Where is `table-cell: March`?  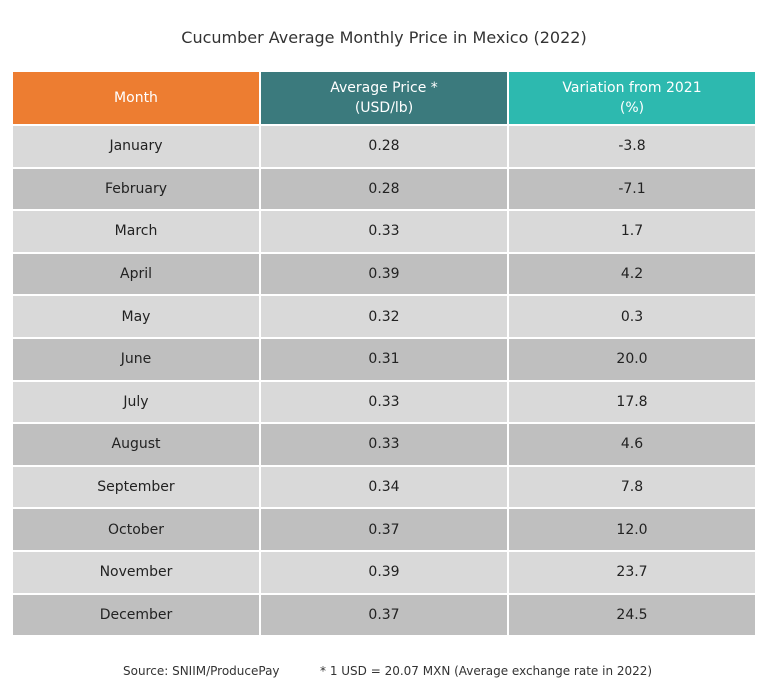 table-cell: March is located at coordinates (136, 231).